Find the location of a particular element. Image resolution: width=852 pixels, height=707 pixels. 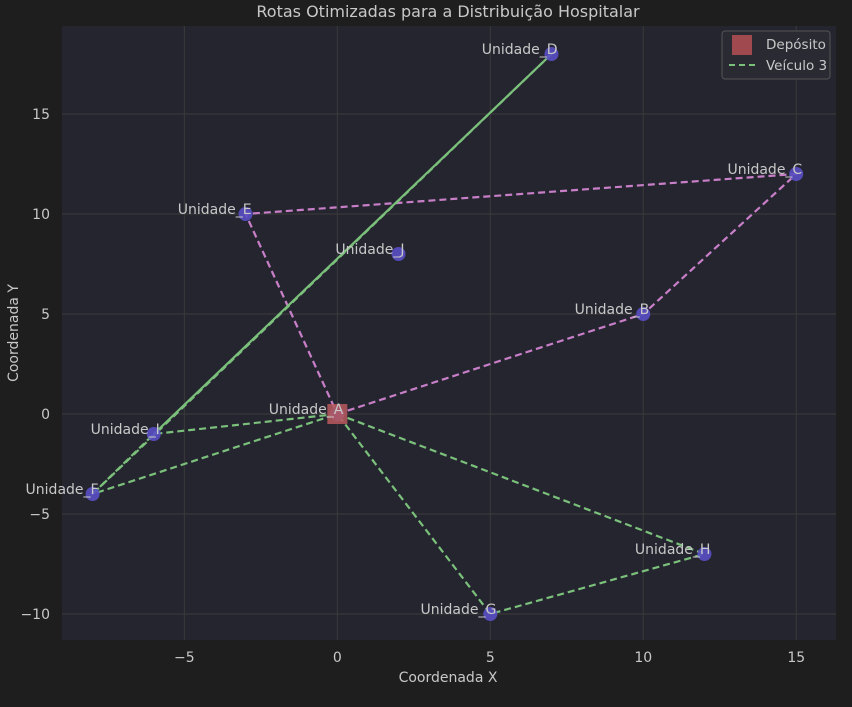

x-tick-label: 10 is located at coordinates (643, 658).